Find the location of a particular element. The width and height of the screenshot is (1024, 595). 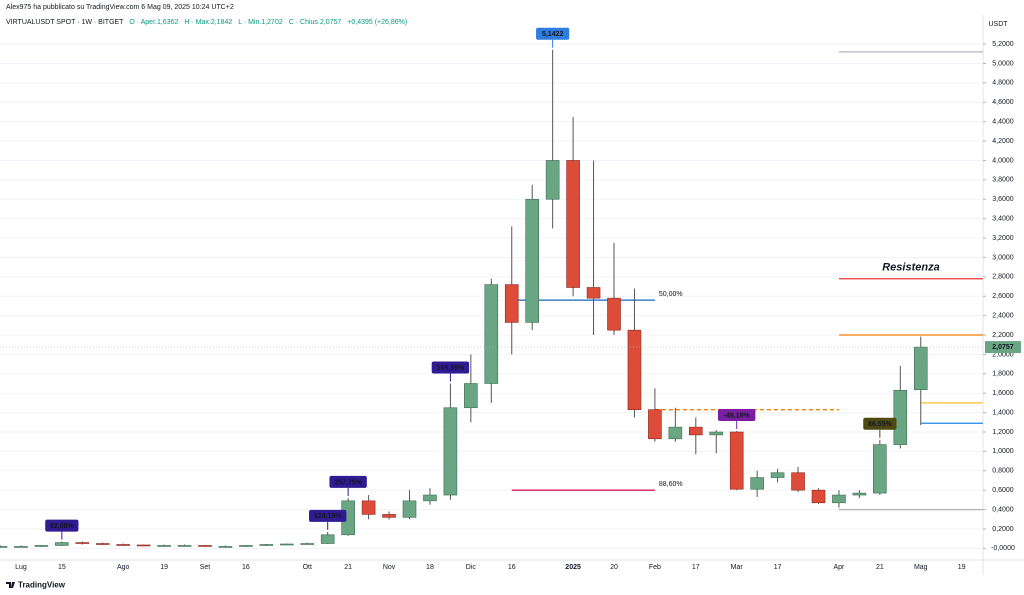

x-tick-label: 17 is located at coordinates (778, 567).